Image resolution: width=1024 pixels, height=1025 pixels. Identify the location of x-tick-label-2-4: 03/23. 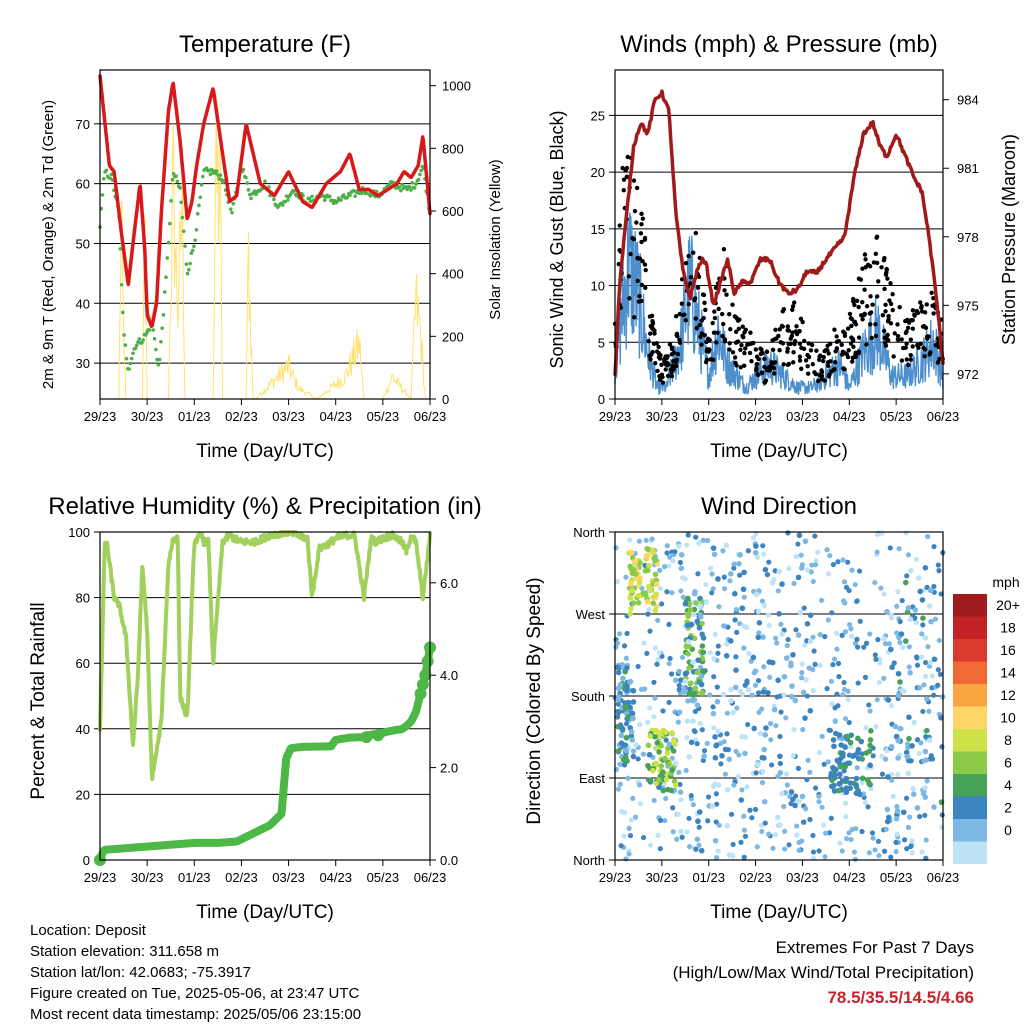
(288, 877).